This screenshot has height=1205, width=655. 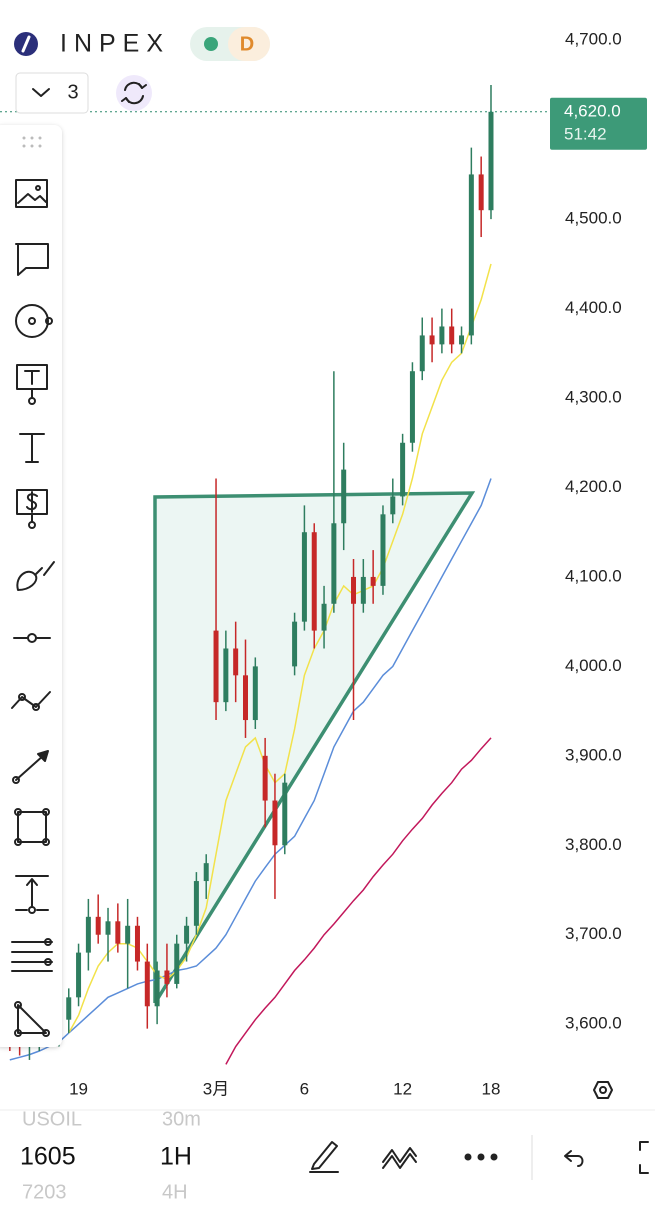 I want to click on text-box-tool, so click(x=32, y=384).